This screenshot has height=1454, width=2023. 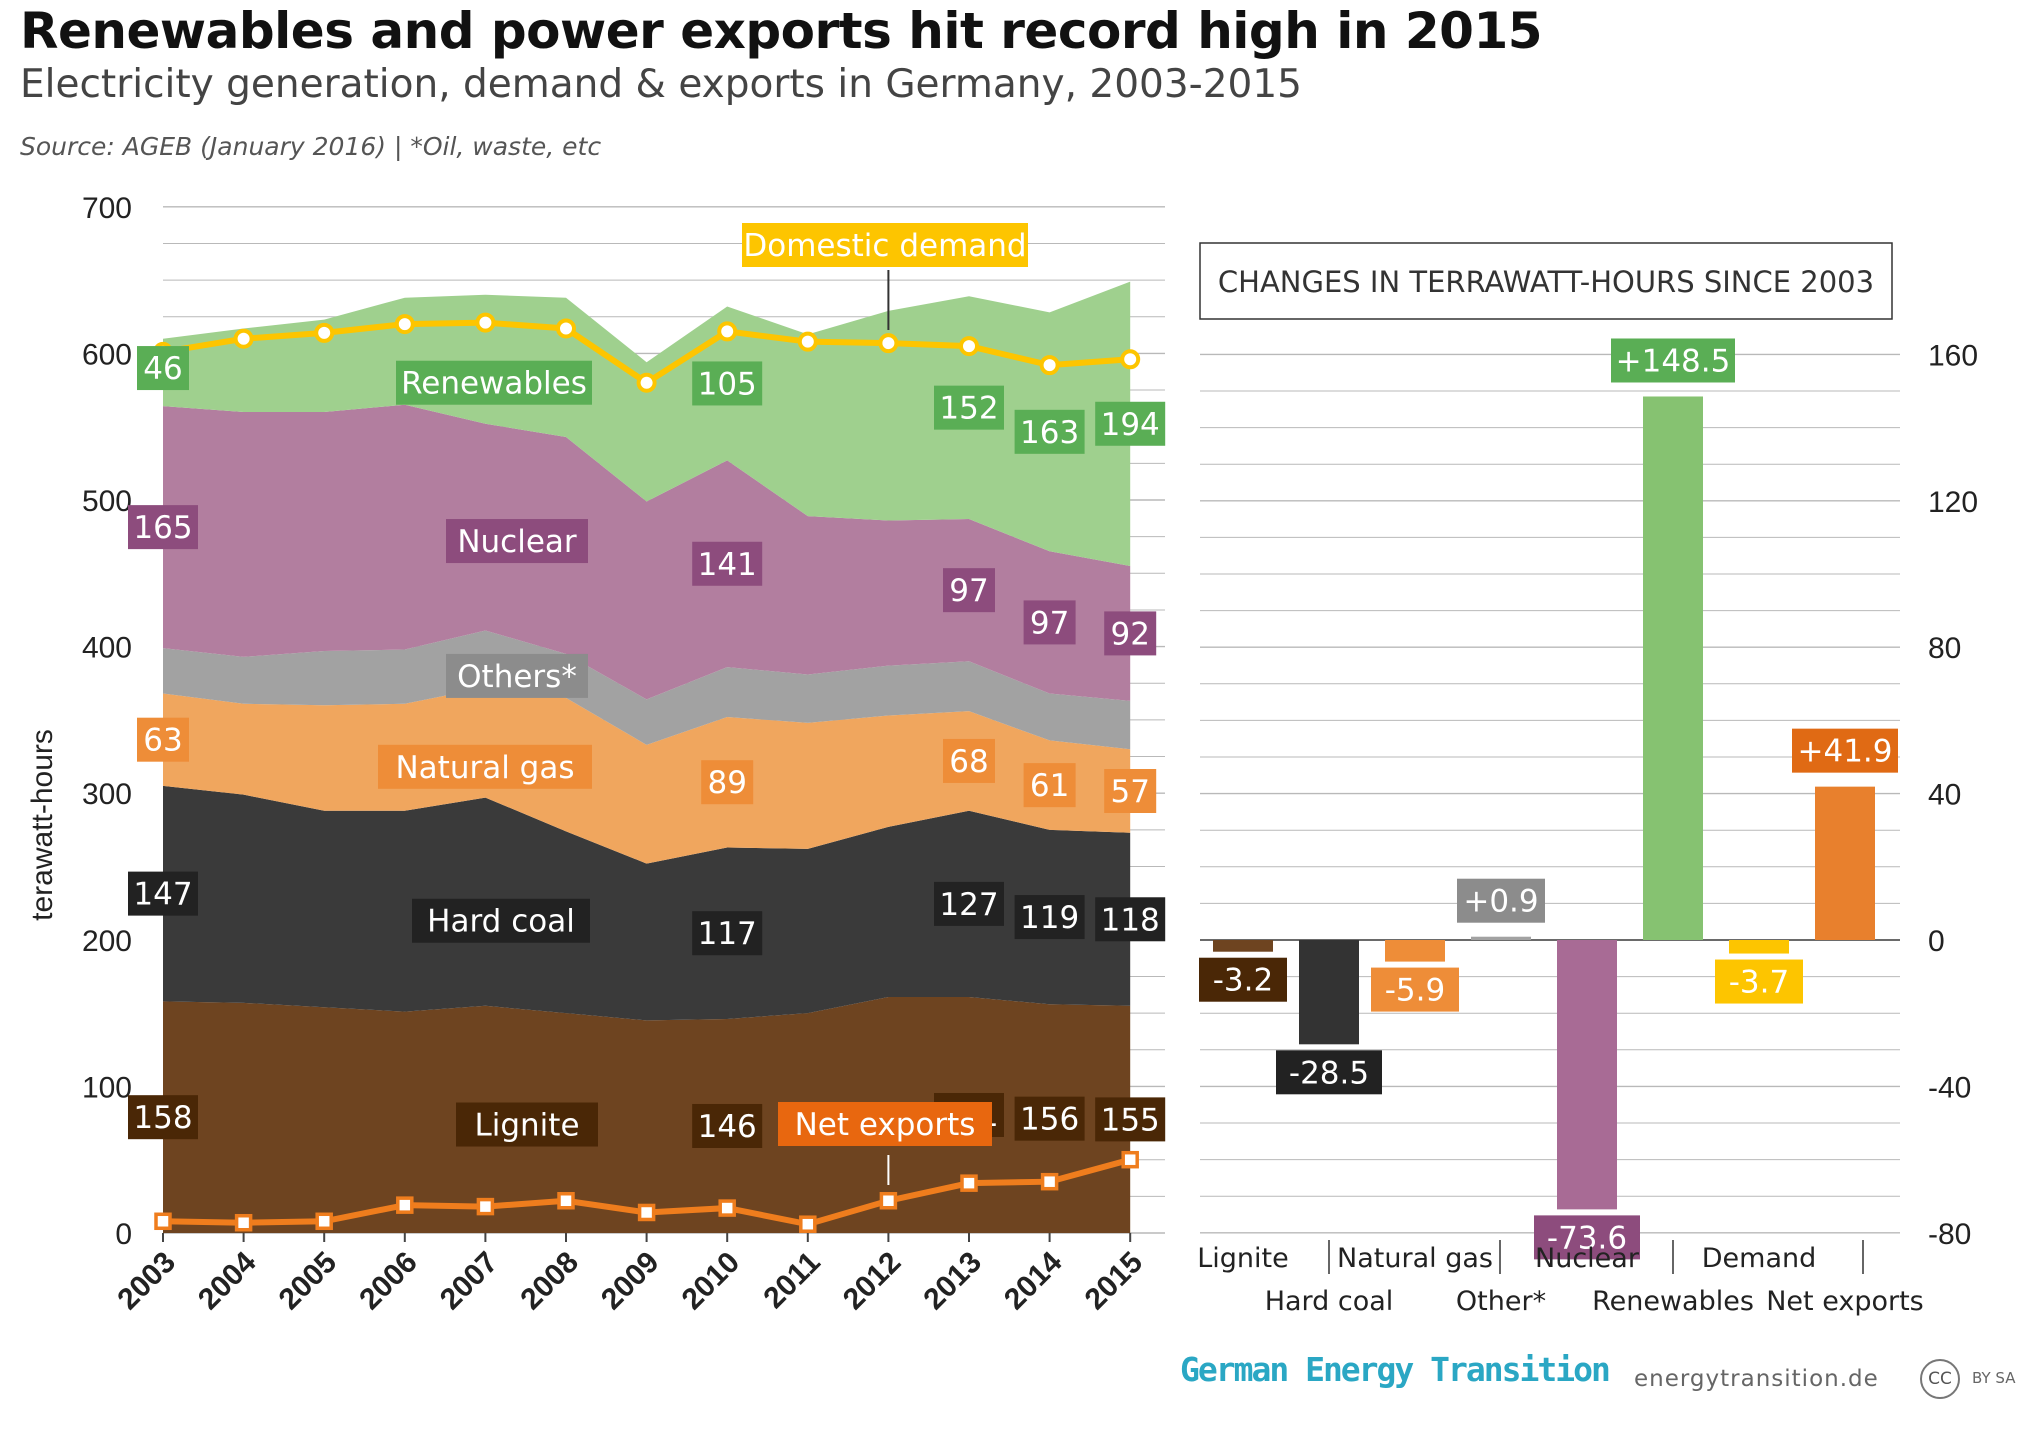 I want to click on data-label-text: 194, so click(x=1130, y=425).